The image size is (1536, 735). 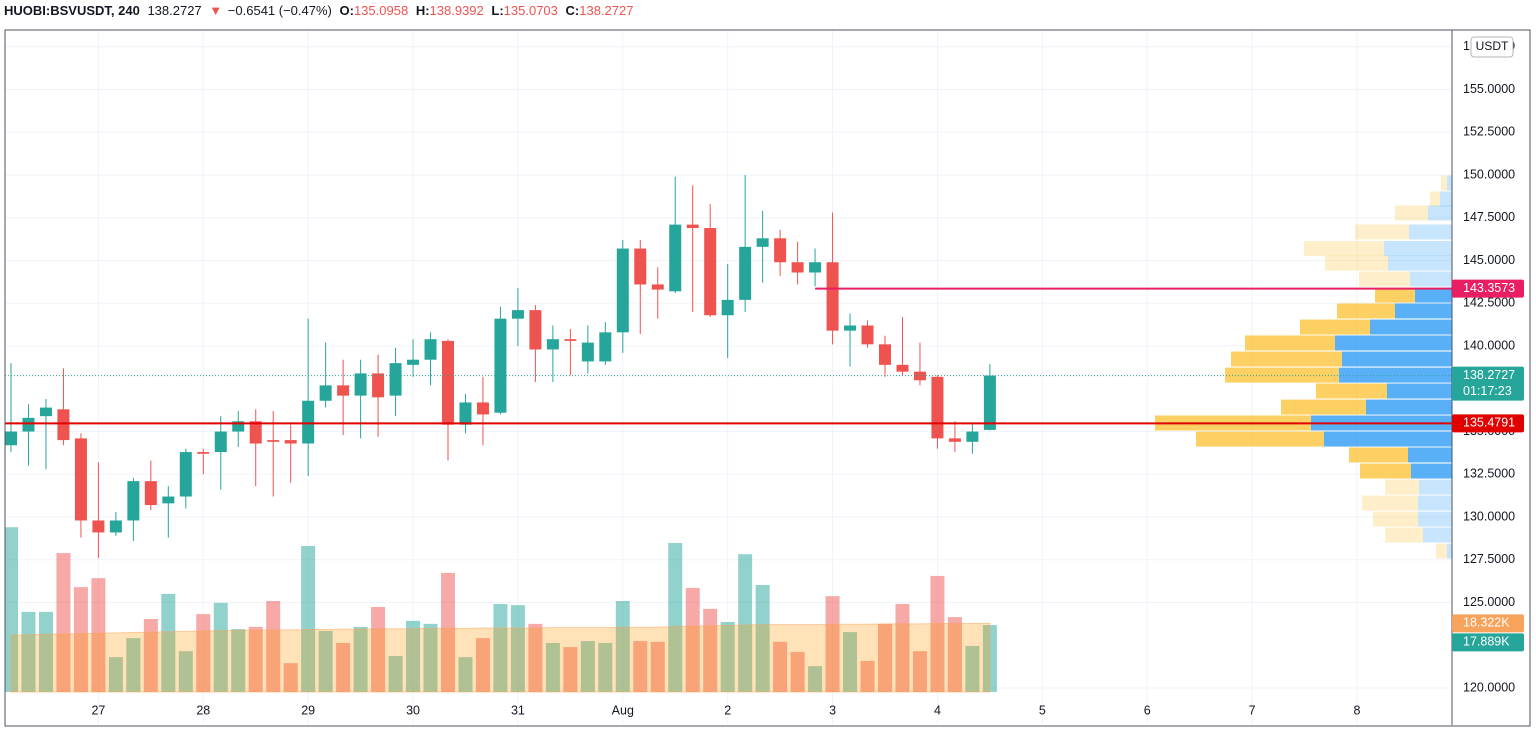 I want to click on open-label: O:, so click(x=346, y=10).